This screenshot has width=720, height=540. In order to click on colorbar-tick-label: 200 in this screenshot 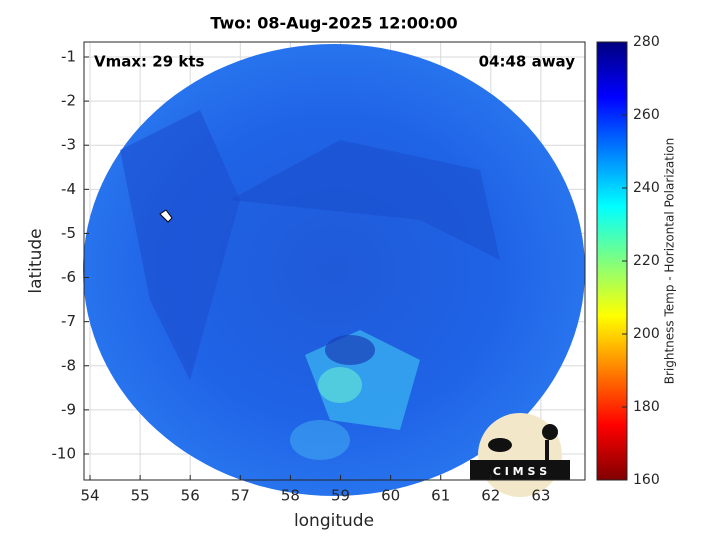, I will do `click(646, 334)`.